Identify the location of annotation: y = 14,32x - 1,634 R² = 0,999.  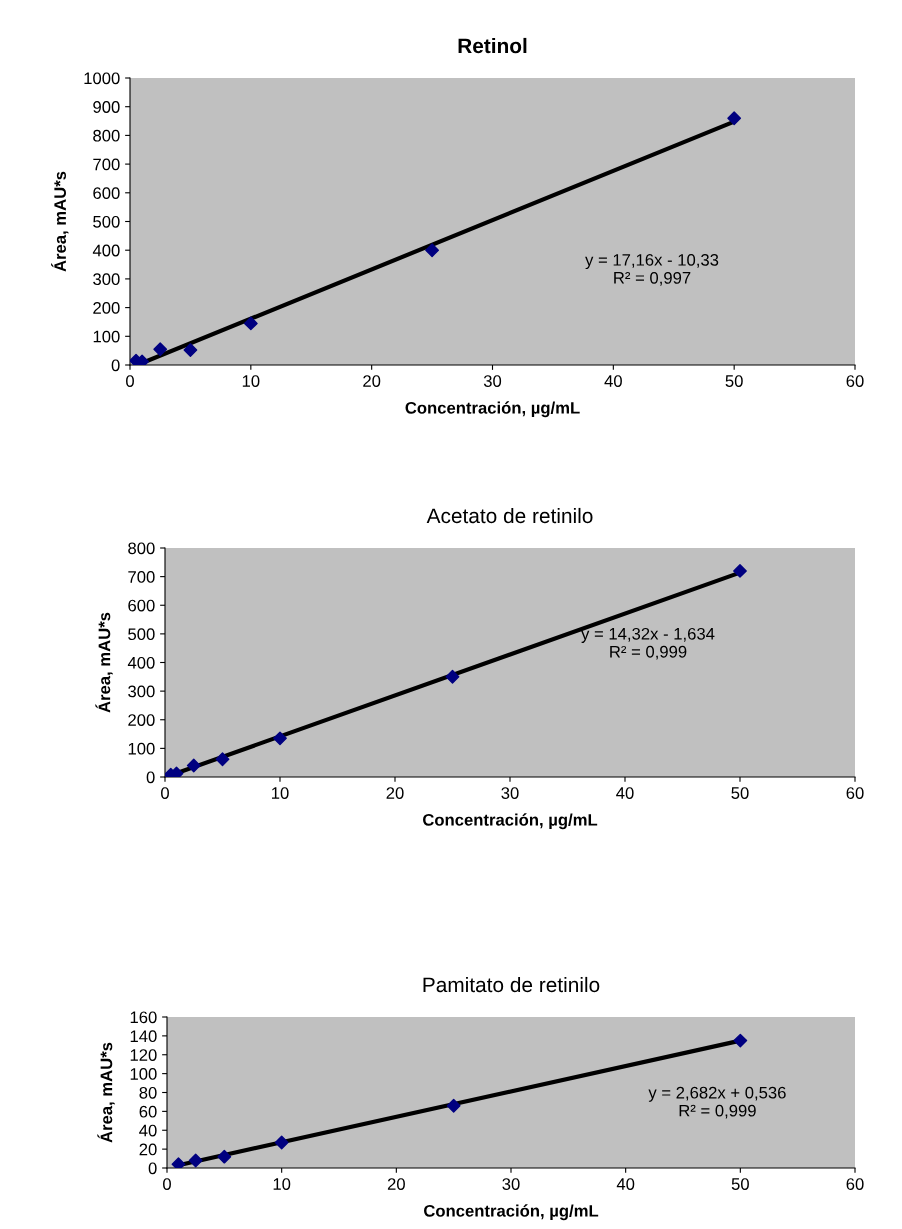
(648, 643).